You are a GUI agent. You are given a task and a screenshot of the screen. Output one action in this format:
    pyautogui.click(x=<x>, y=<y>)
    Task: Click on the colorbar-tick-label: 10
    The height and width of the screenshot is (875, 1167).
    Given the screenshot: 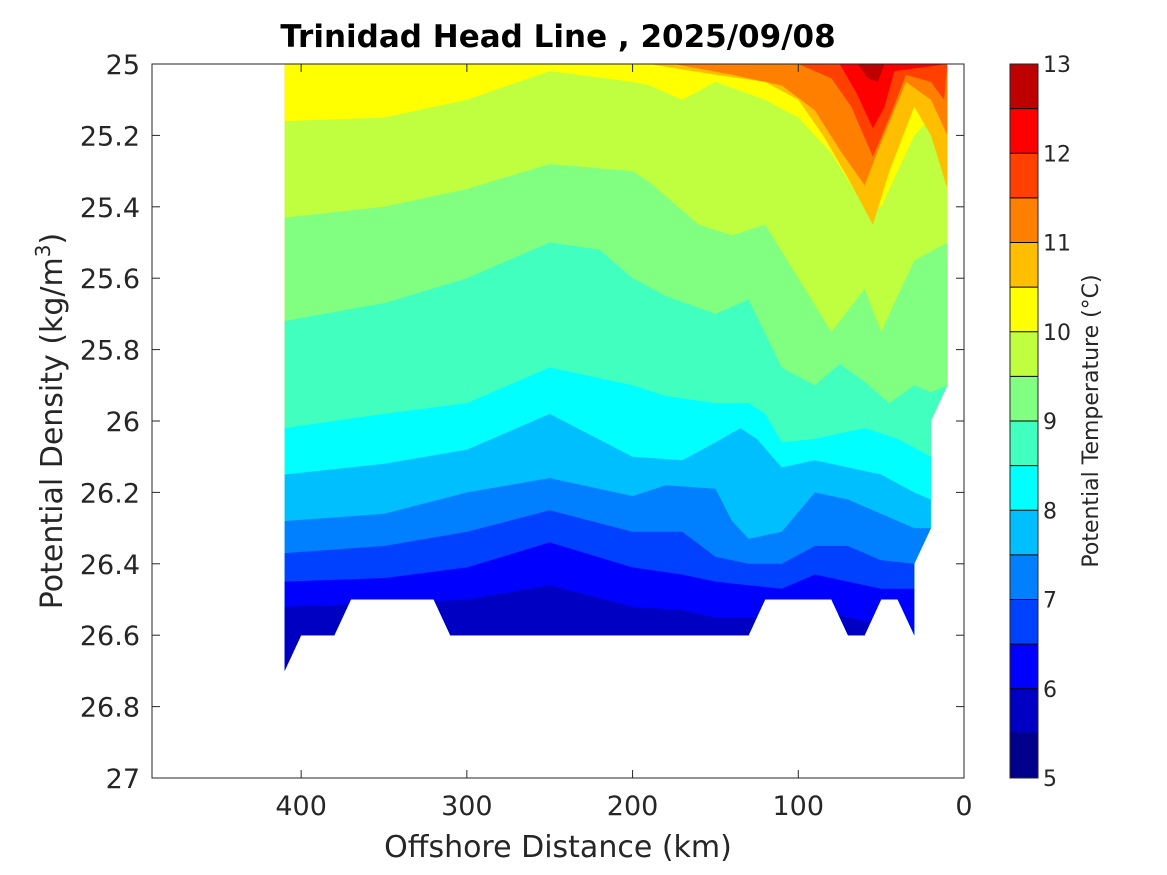 What is the action you would take?
    pyautogui.click(x=1057, y=333)
    